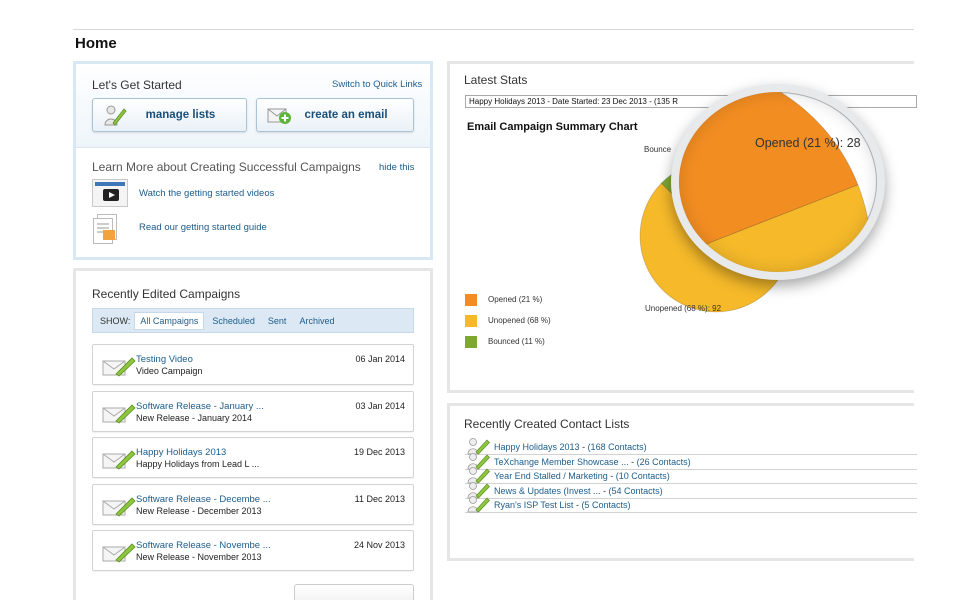 The image size is (960, 600). I want to click on video-thumbnail, so click(110, 193).